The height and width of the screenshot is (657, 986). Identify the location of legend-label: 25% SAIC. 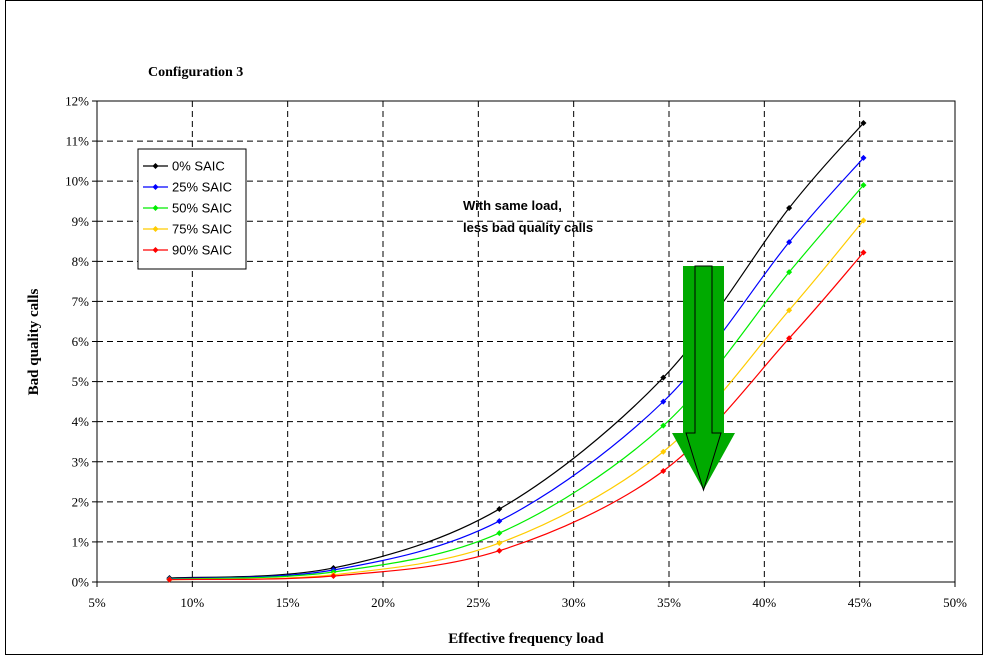
(202, 187).